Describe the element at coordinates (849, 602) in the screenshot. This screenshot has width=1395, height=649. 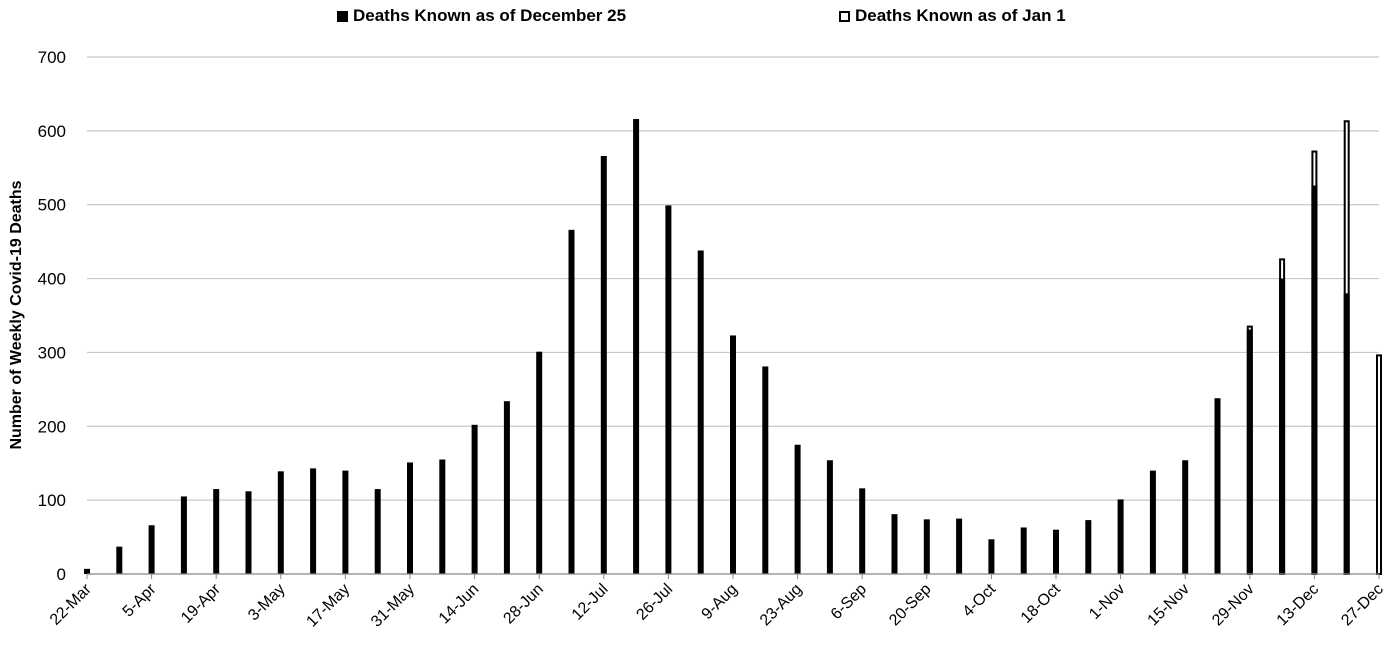
I see `x-tick-label: 6-Sep` at that location.